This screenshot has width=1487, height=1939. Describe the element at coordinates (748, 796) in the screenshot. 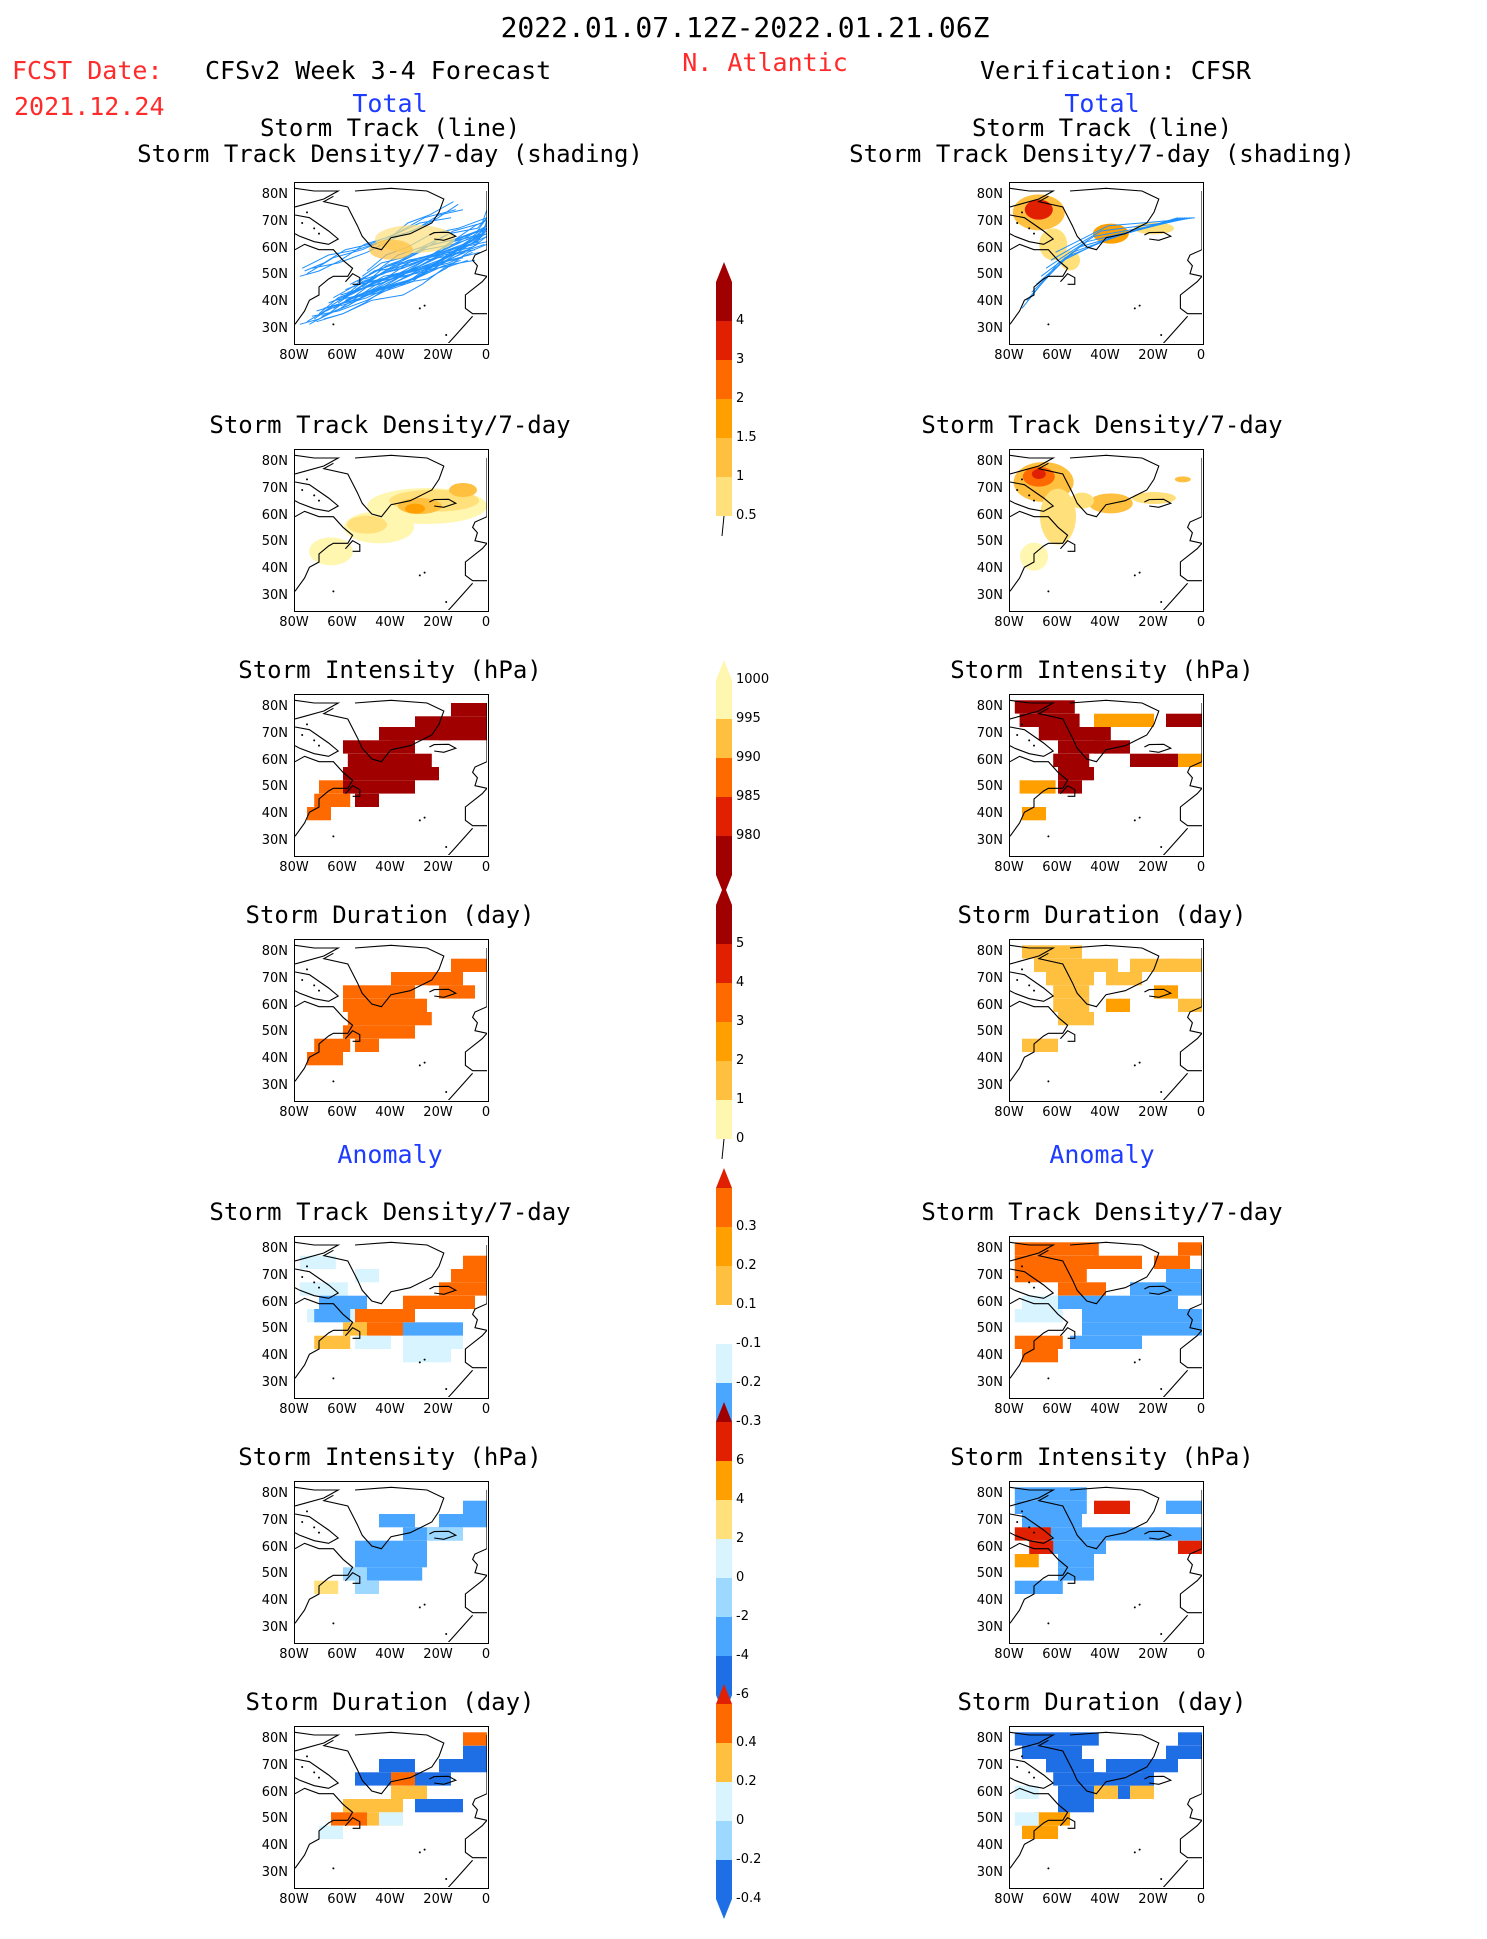

I see `colorbar-tick-label: 985` at that location.